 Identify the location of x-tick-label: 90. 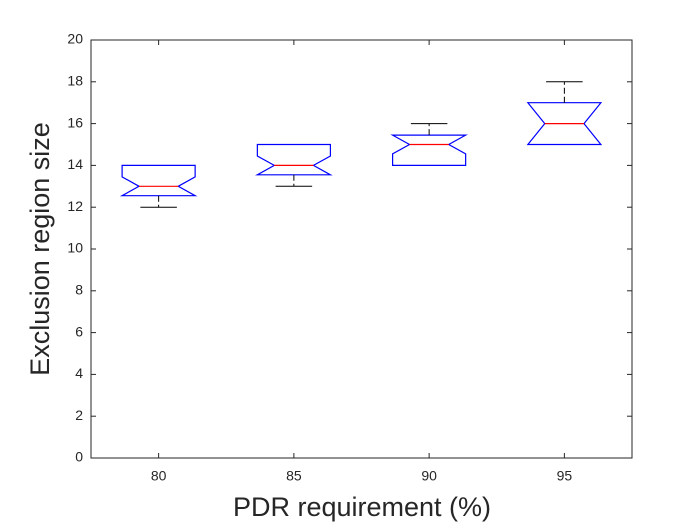
(429, 476).